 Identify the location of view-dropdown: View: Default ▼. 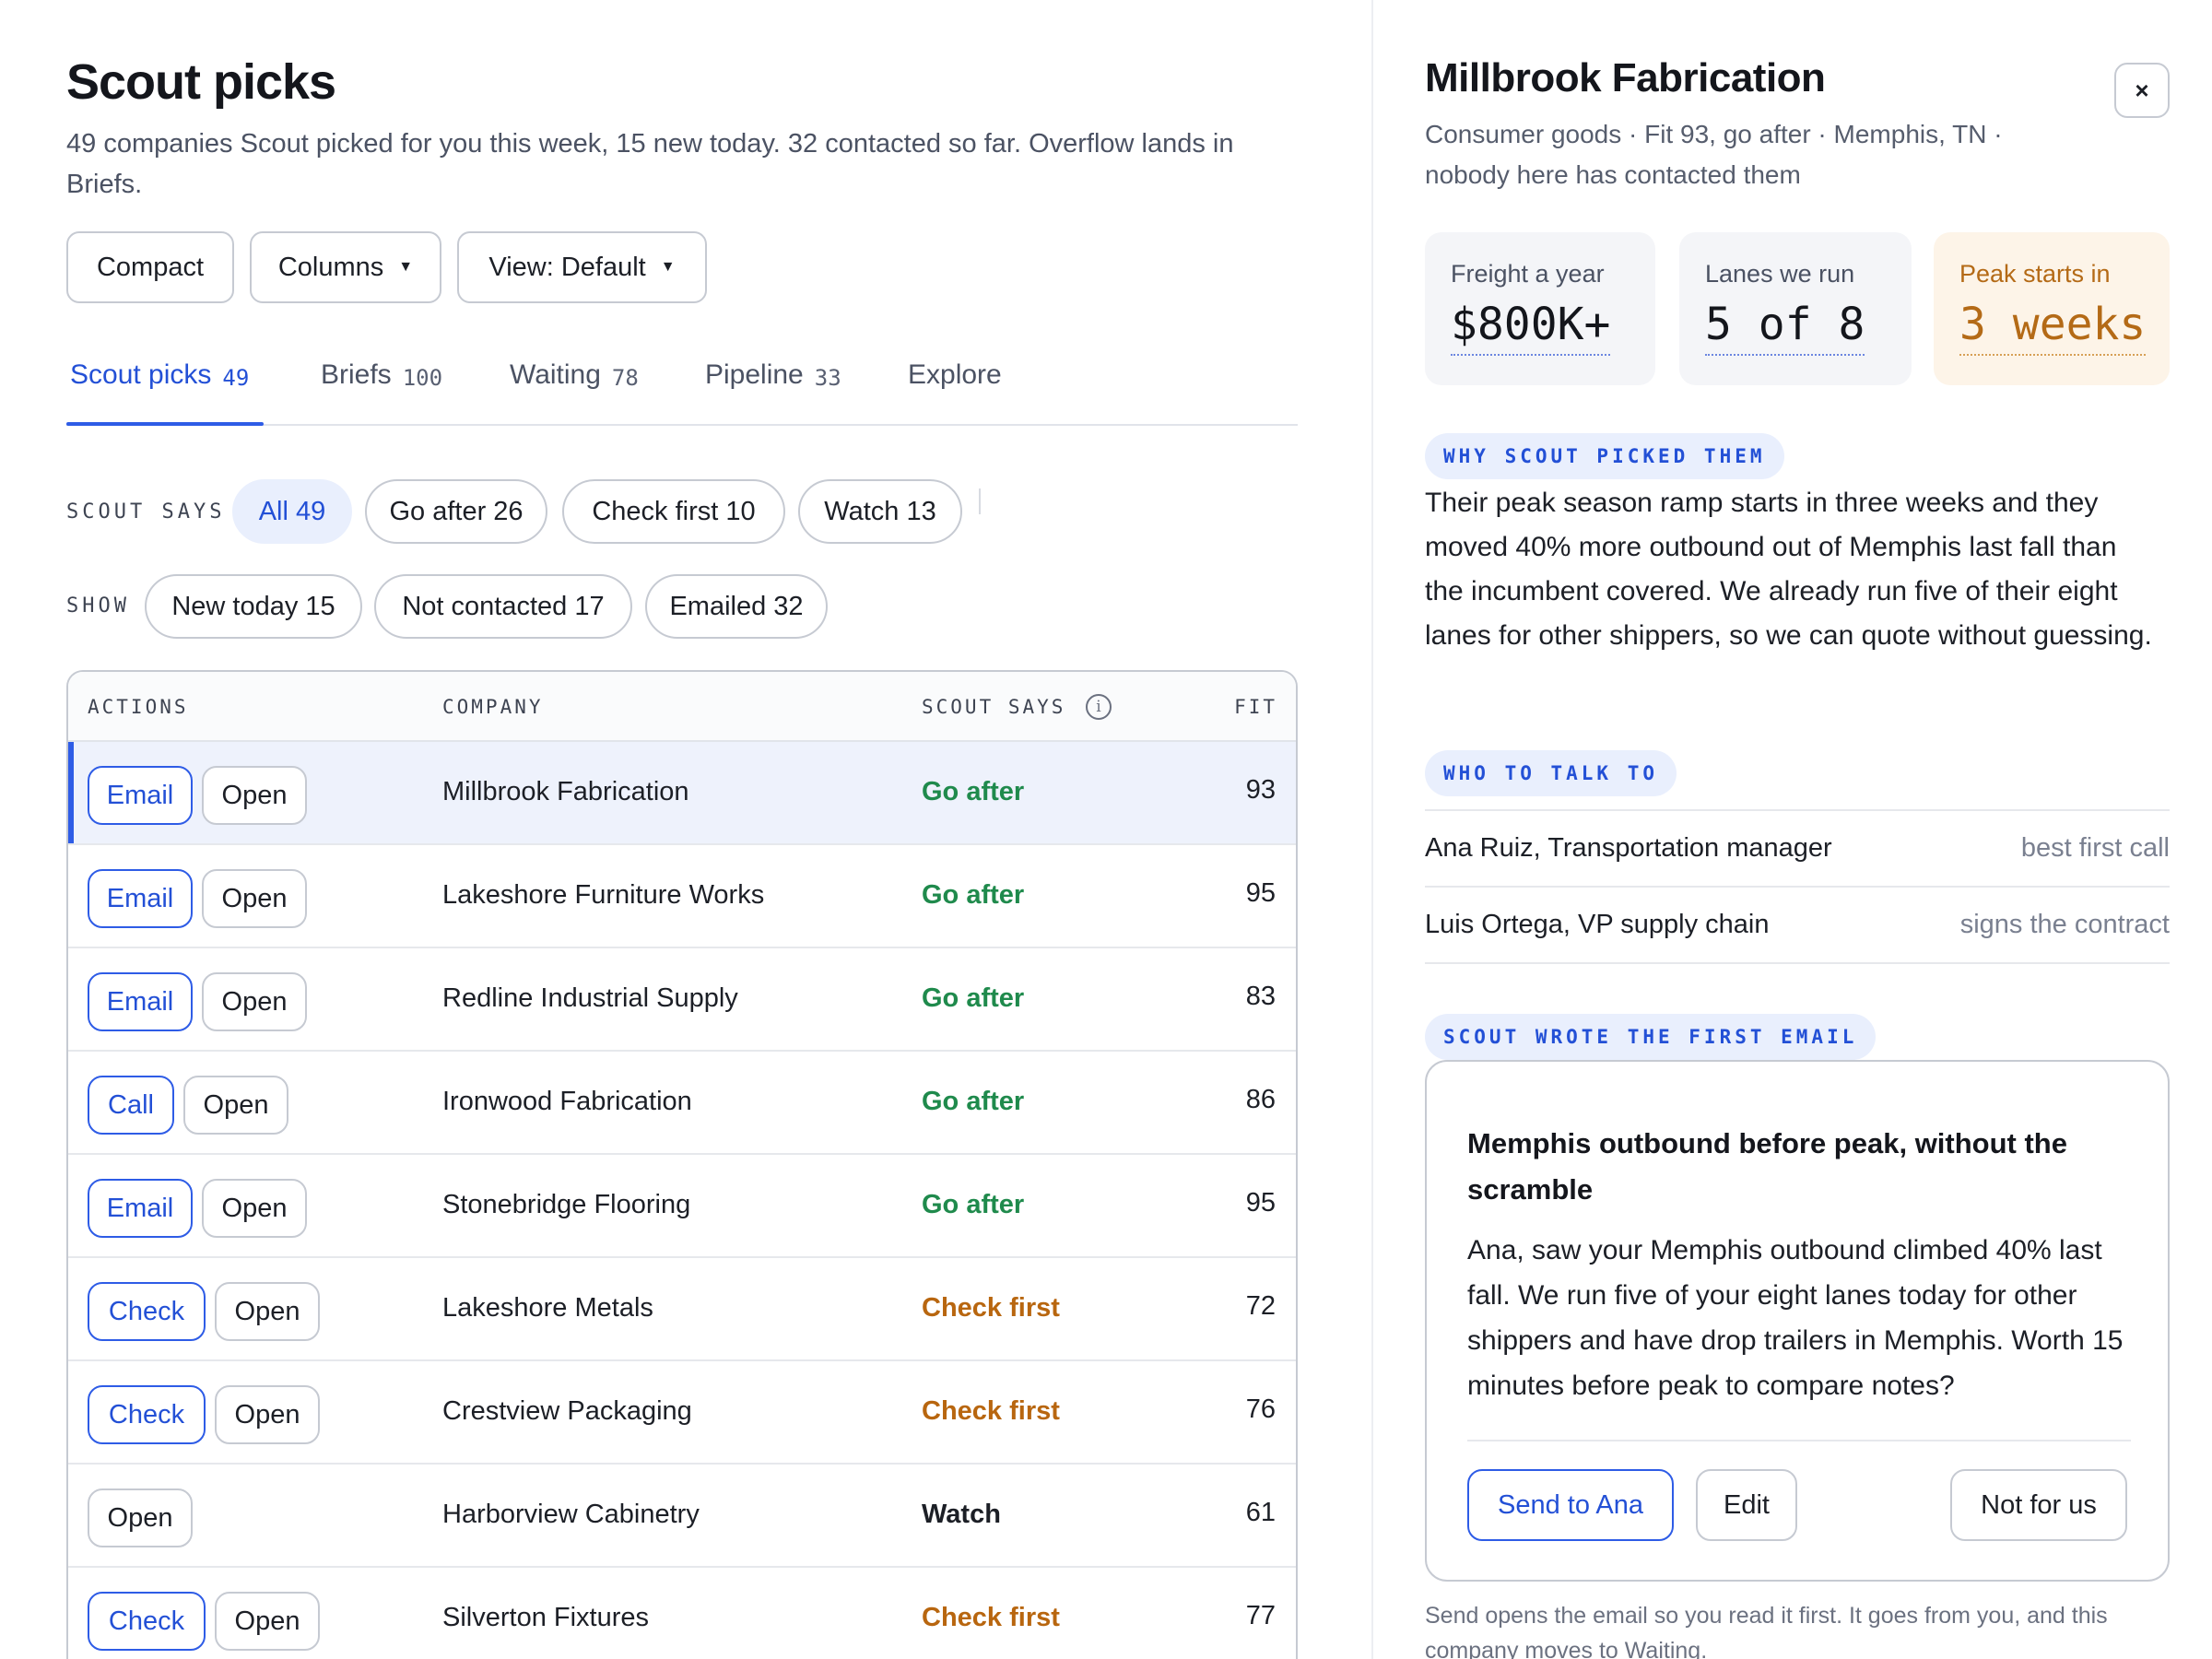
(582, 267).